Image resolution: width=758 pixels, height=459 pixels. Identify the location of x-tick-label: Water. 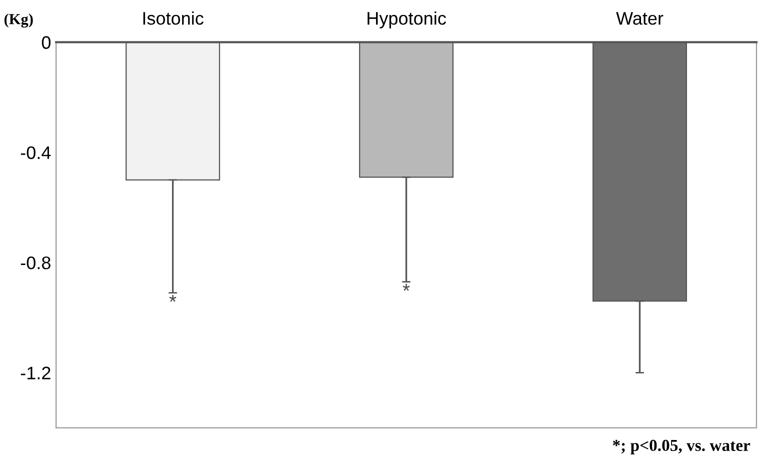
(640, 18).